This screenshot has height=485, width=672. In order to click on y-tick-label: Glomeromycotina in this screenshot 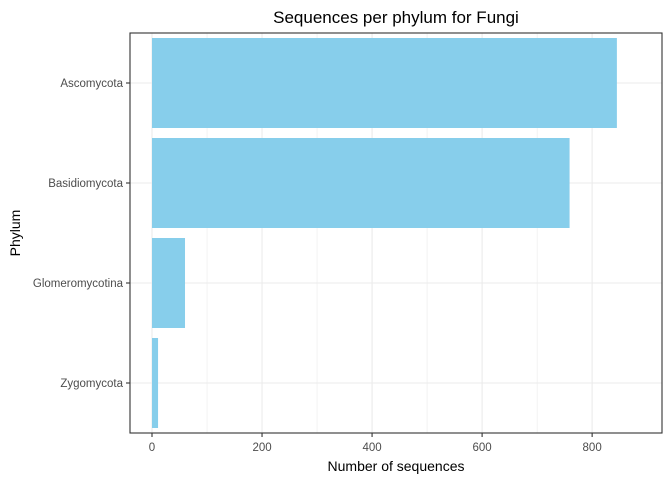, I will do `click(78, 284)`.